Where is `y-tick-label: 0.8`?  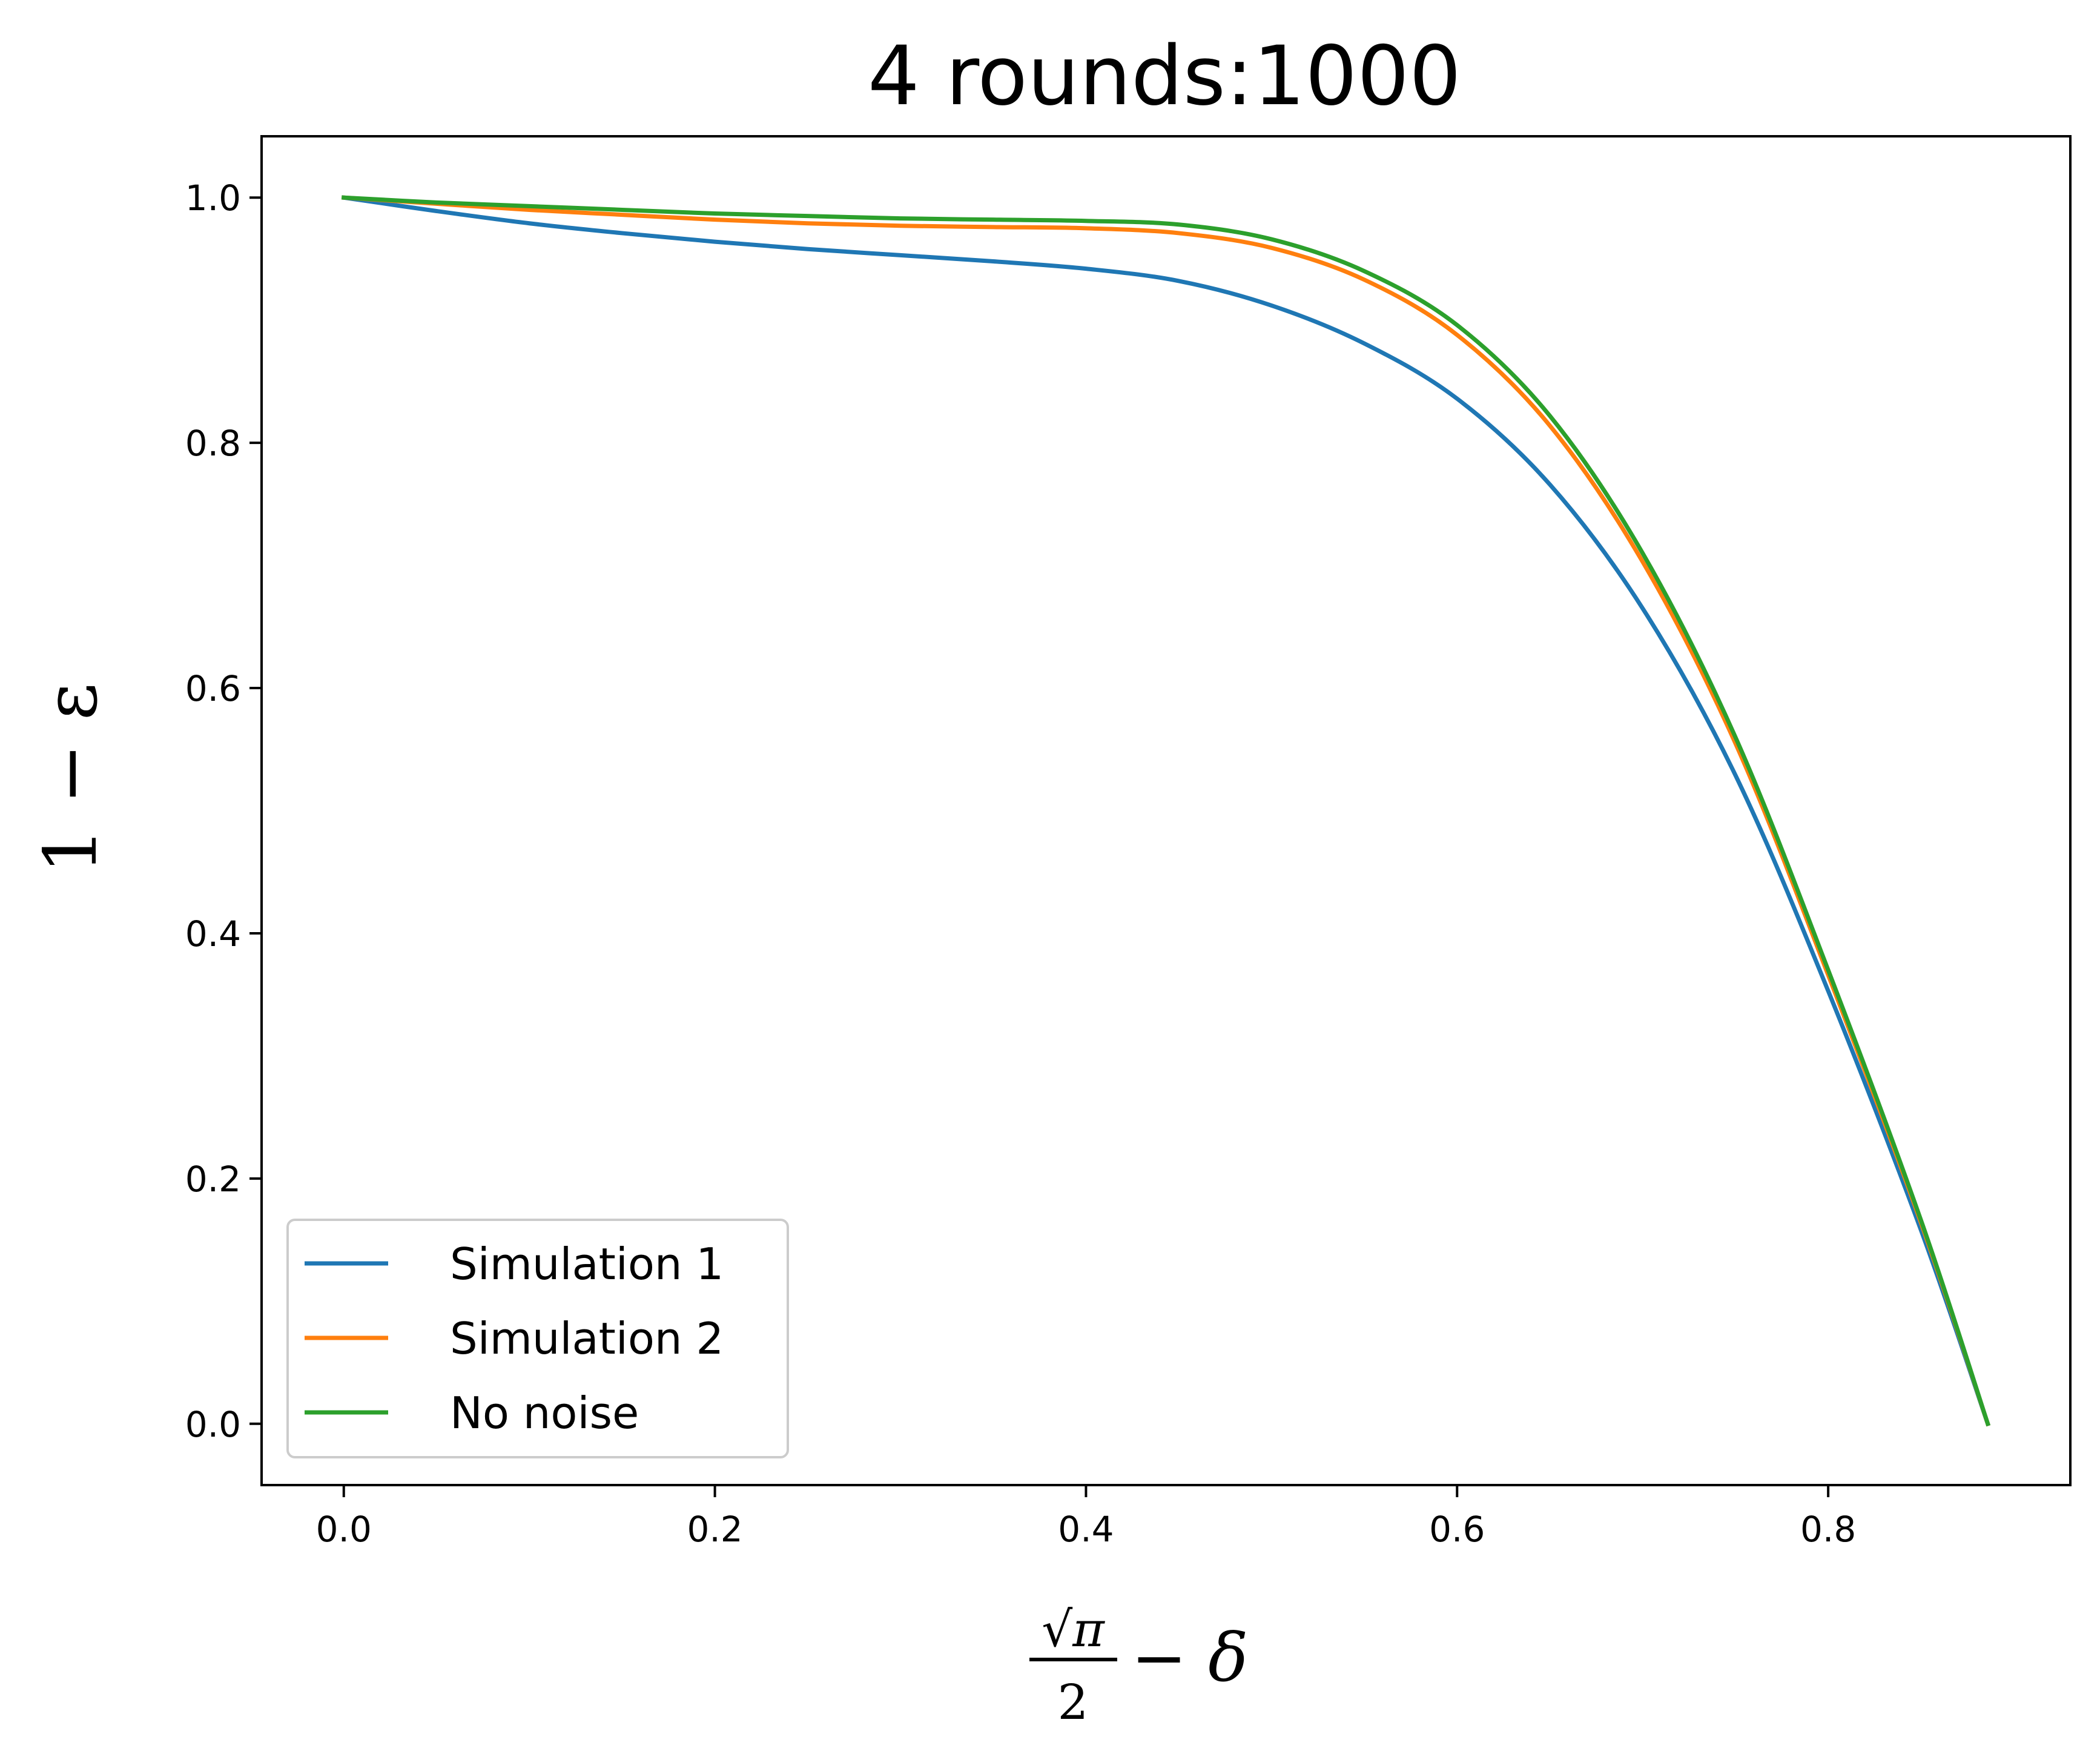
y-tick-label: 0.8 is located at coordinates (213, 443).